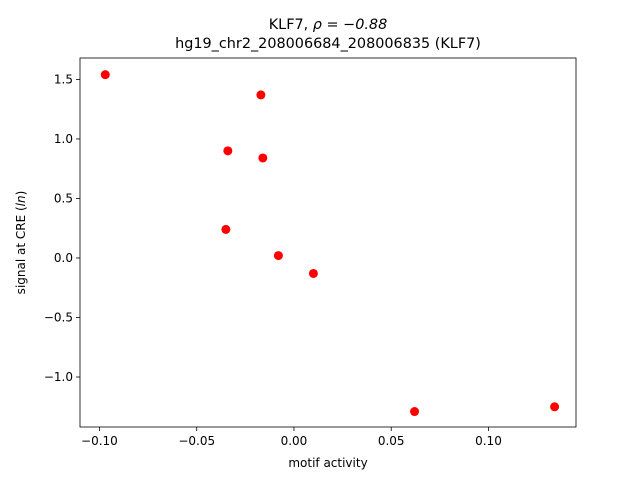 This screenshot has width=640, height=480. What do you see at coordinates (99, 441) in the screenshot?
I see `x-tick-label: −0.10` at bounding box center [99, 441].